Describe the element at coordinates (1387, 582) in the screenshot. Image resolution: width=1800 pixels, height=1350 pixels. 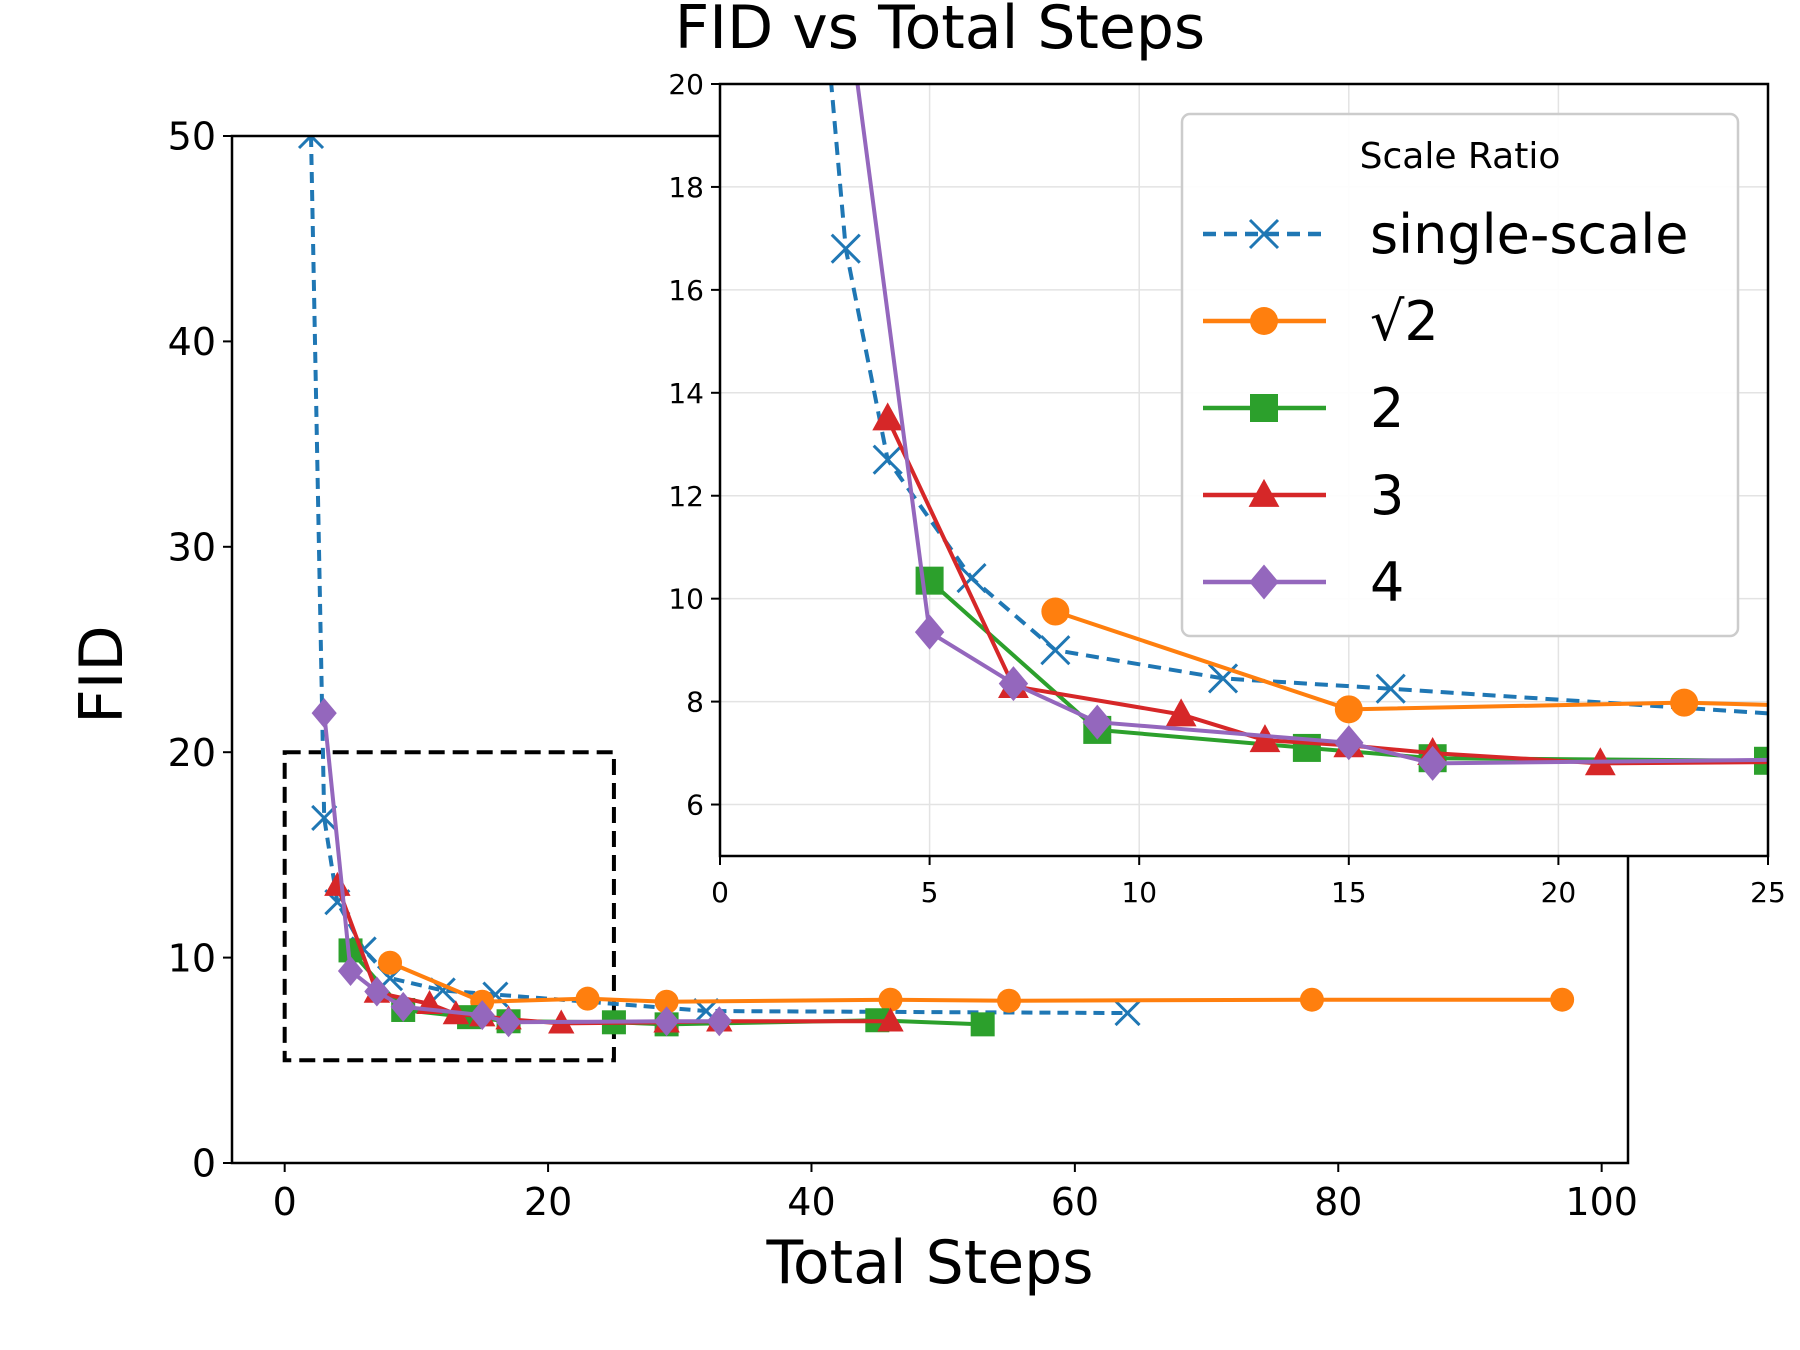
I see `legend-item-4-label: 4` at that location.